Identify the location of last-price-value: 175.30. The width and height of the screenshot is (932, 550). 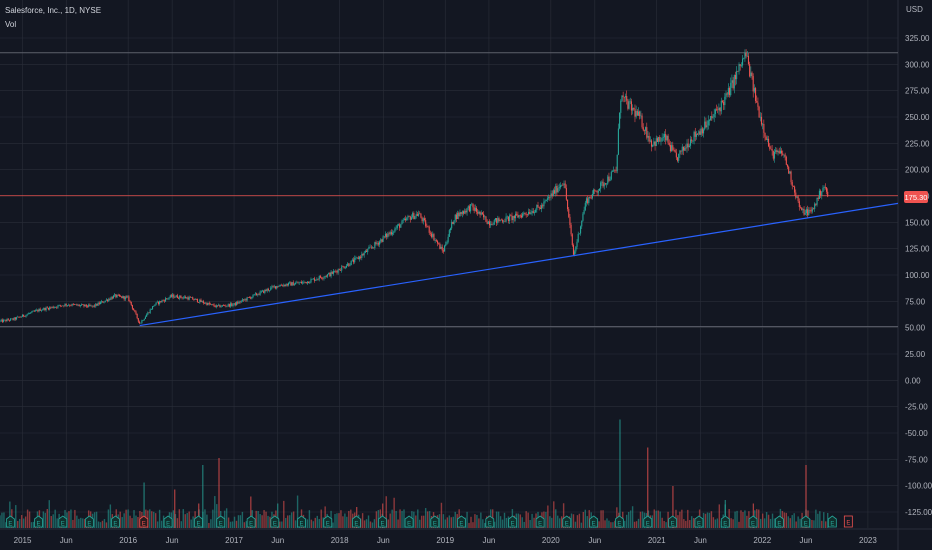
(916, 197).